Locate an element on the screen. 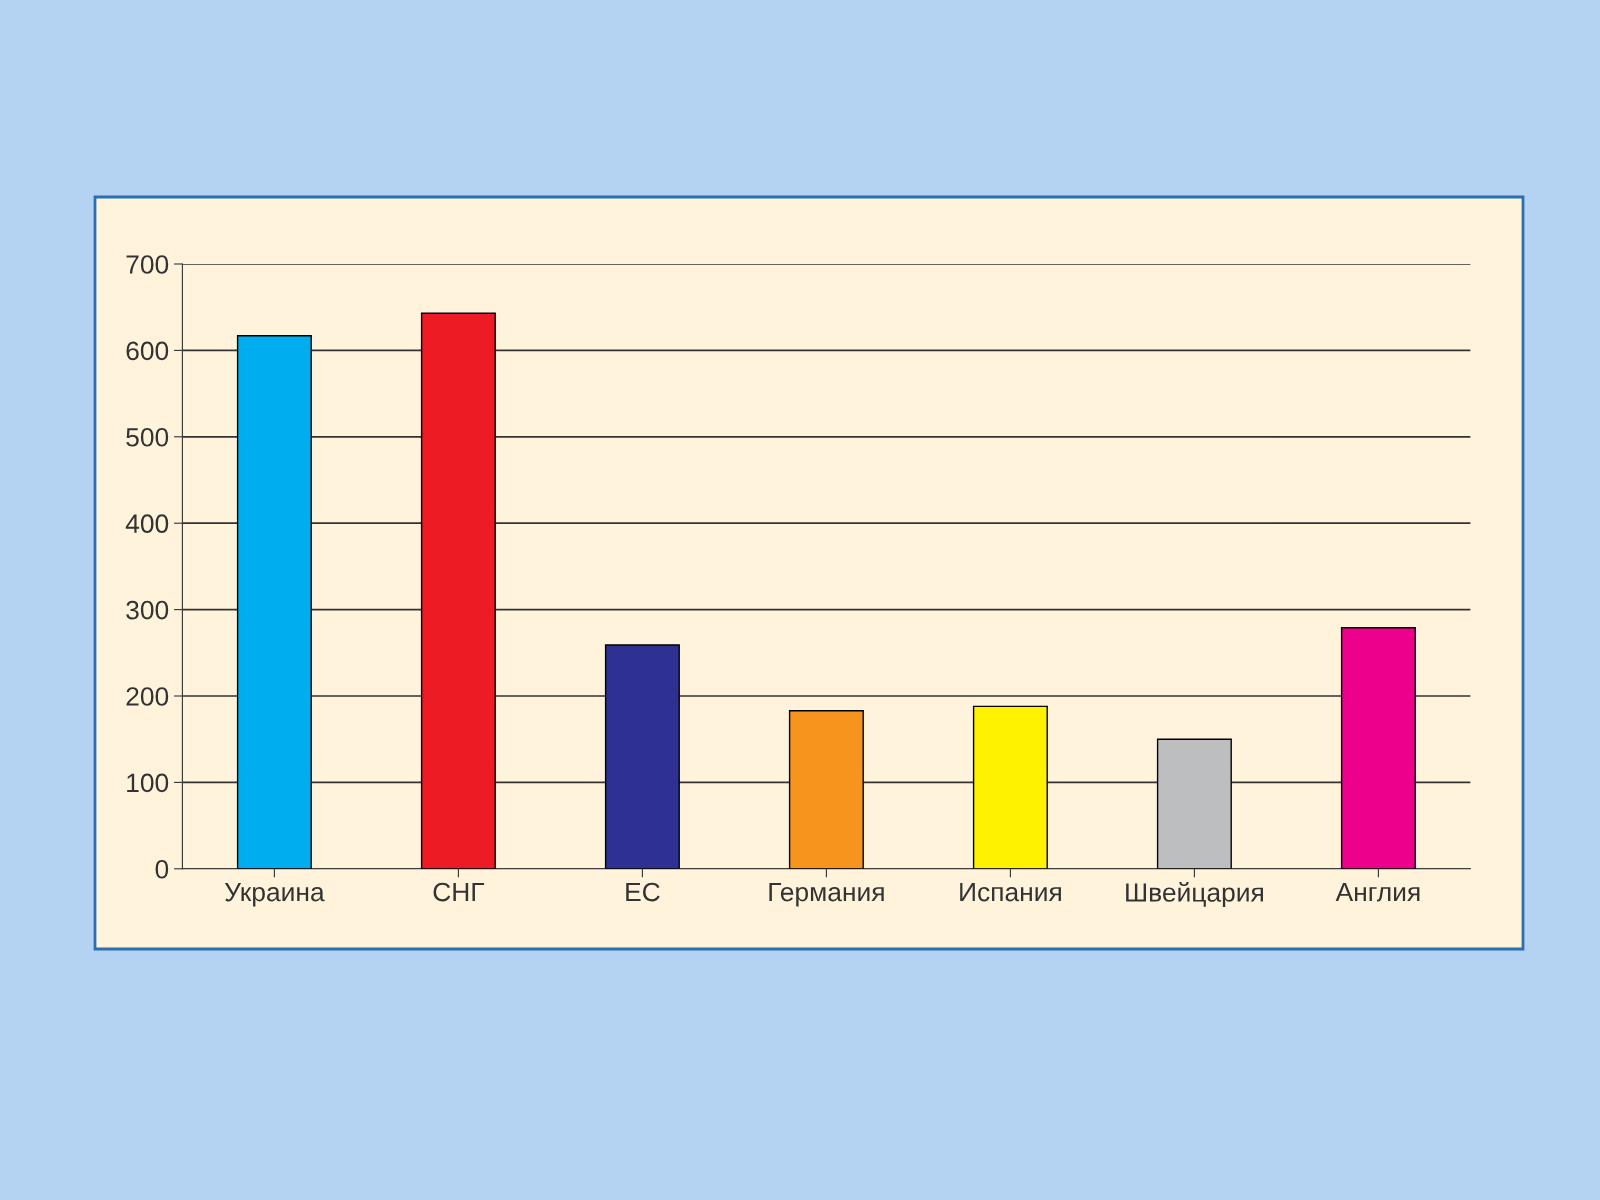 The image size is (1600, 1200). y-tick-label: 700 is located at coordinates (147, 264).